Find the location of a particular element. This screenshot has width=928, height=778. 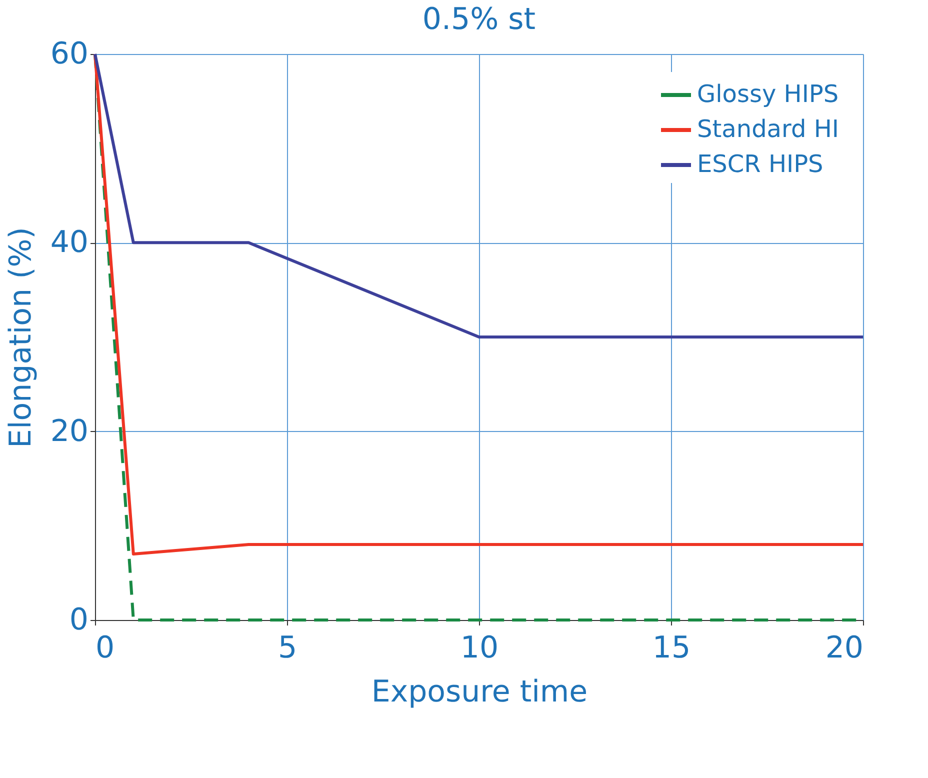

legend-label: ESCR HIPS is located at coordinates (760, 164).